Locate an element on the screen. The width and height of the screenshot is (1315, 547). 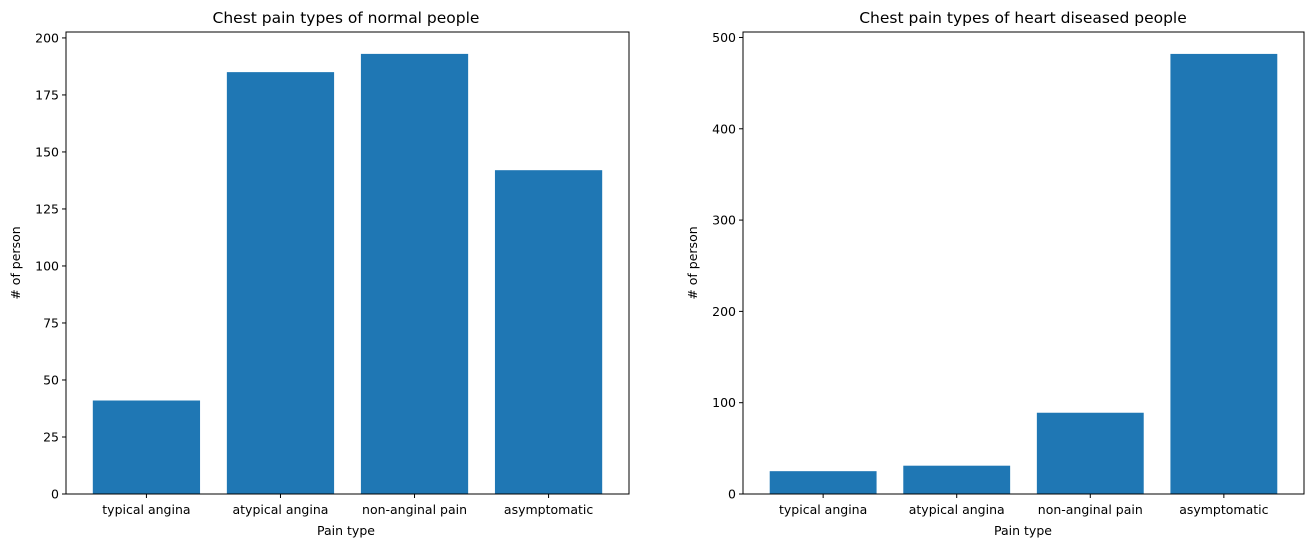
y-tick-label: 25 is located at coordinates (51, 436).